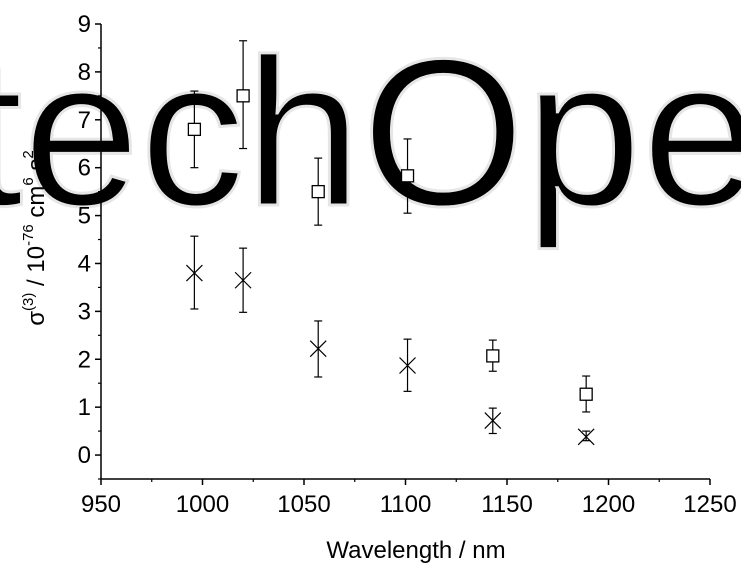 This screenshot has width=741, height=568. Describe the element at coordinates (507, 504) in the screenshot. I see `x-tick-label: 1150` at that location.